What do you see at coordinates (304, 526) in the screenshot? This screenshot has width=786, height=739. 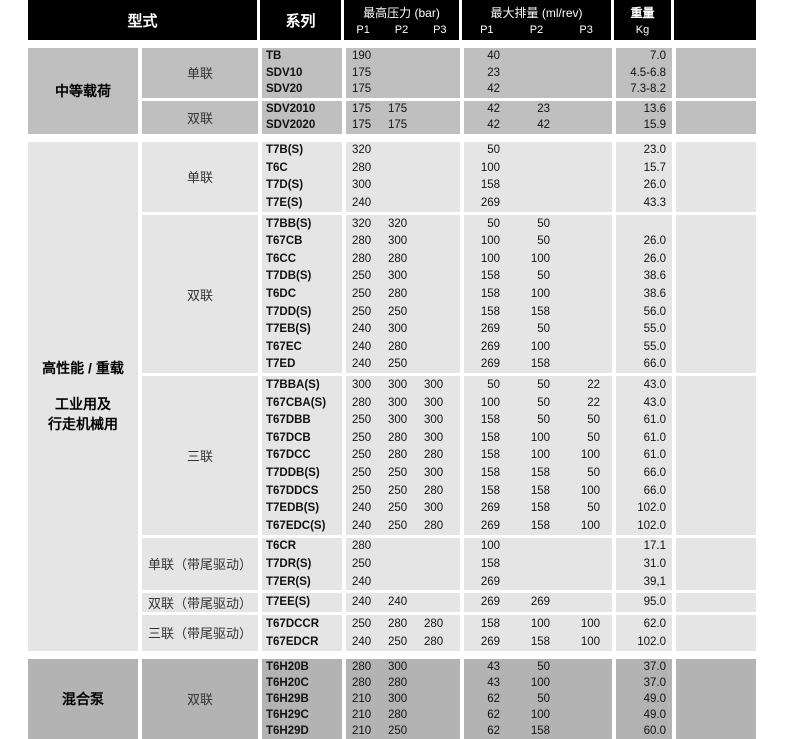 I see `table-row: T67EDC(S)` at bounding box center [304, 526].